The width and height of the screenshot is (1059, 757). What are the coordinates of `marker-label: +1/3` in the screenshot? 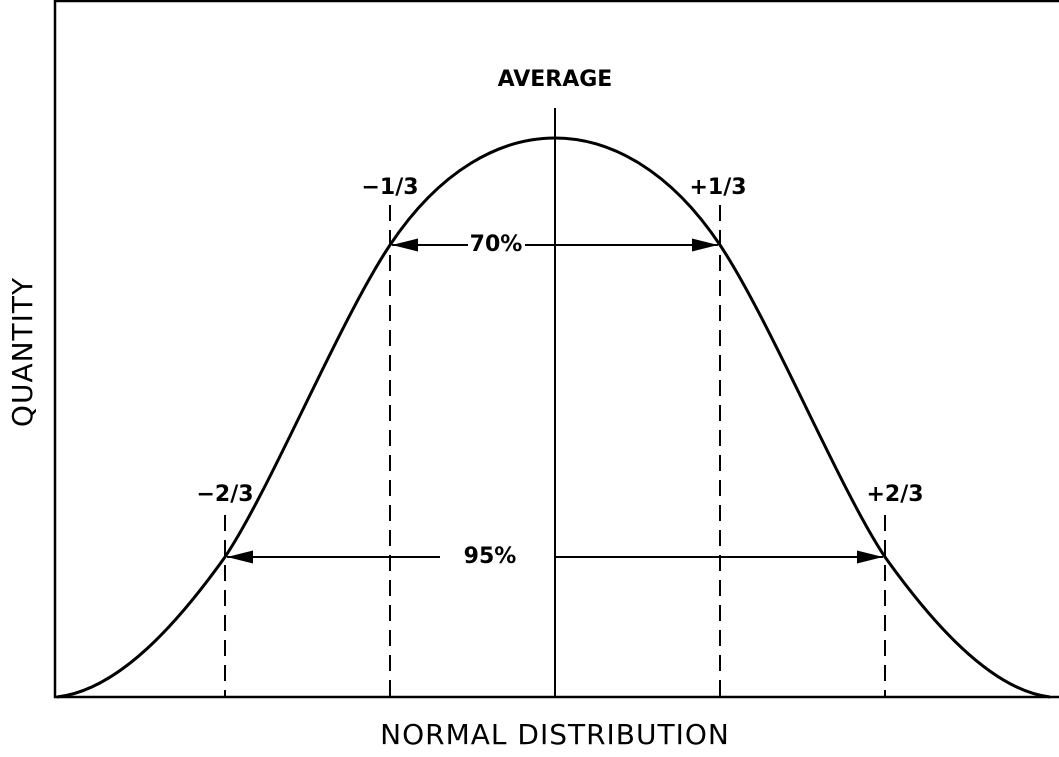 It's located at (717, 187).